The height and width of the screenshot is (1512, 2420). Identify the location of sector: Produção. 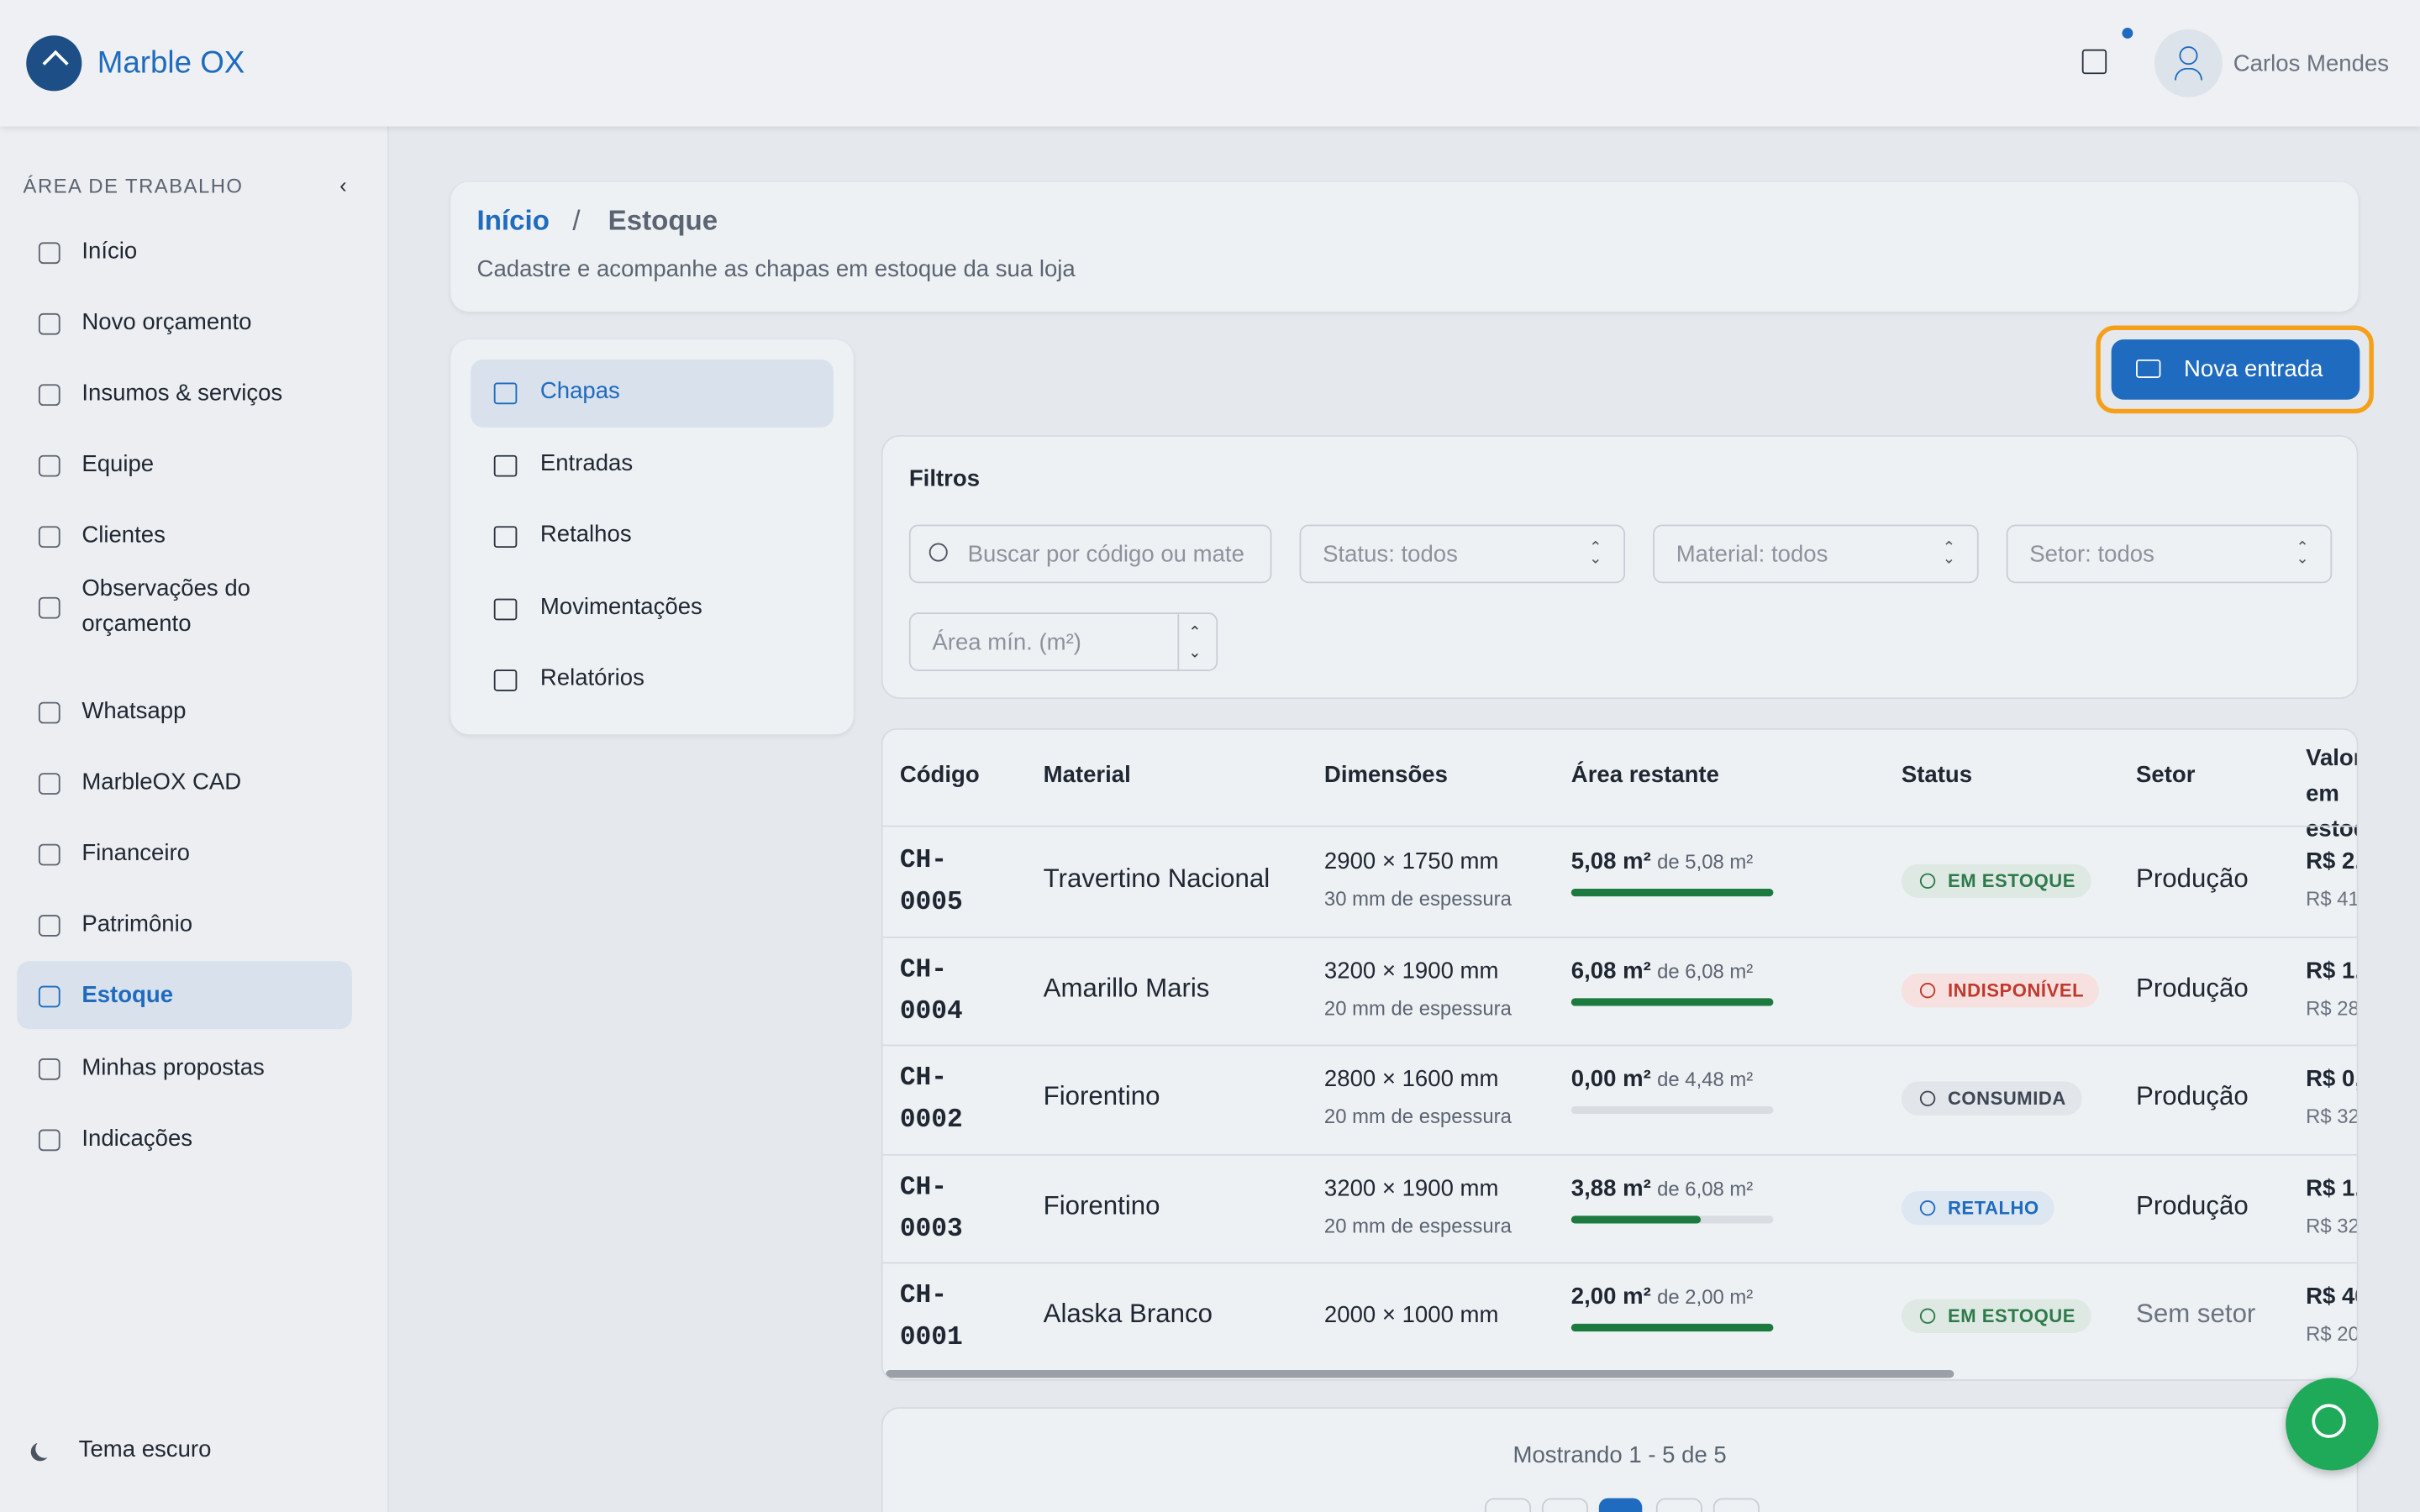
(2192, 879).